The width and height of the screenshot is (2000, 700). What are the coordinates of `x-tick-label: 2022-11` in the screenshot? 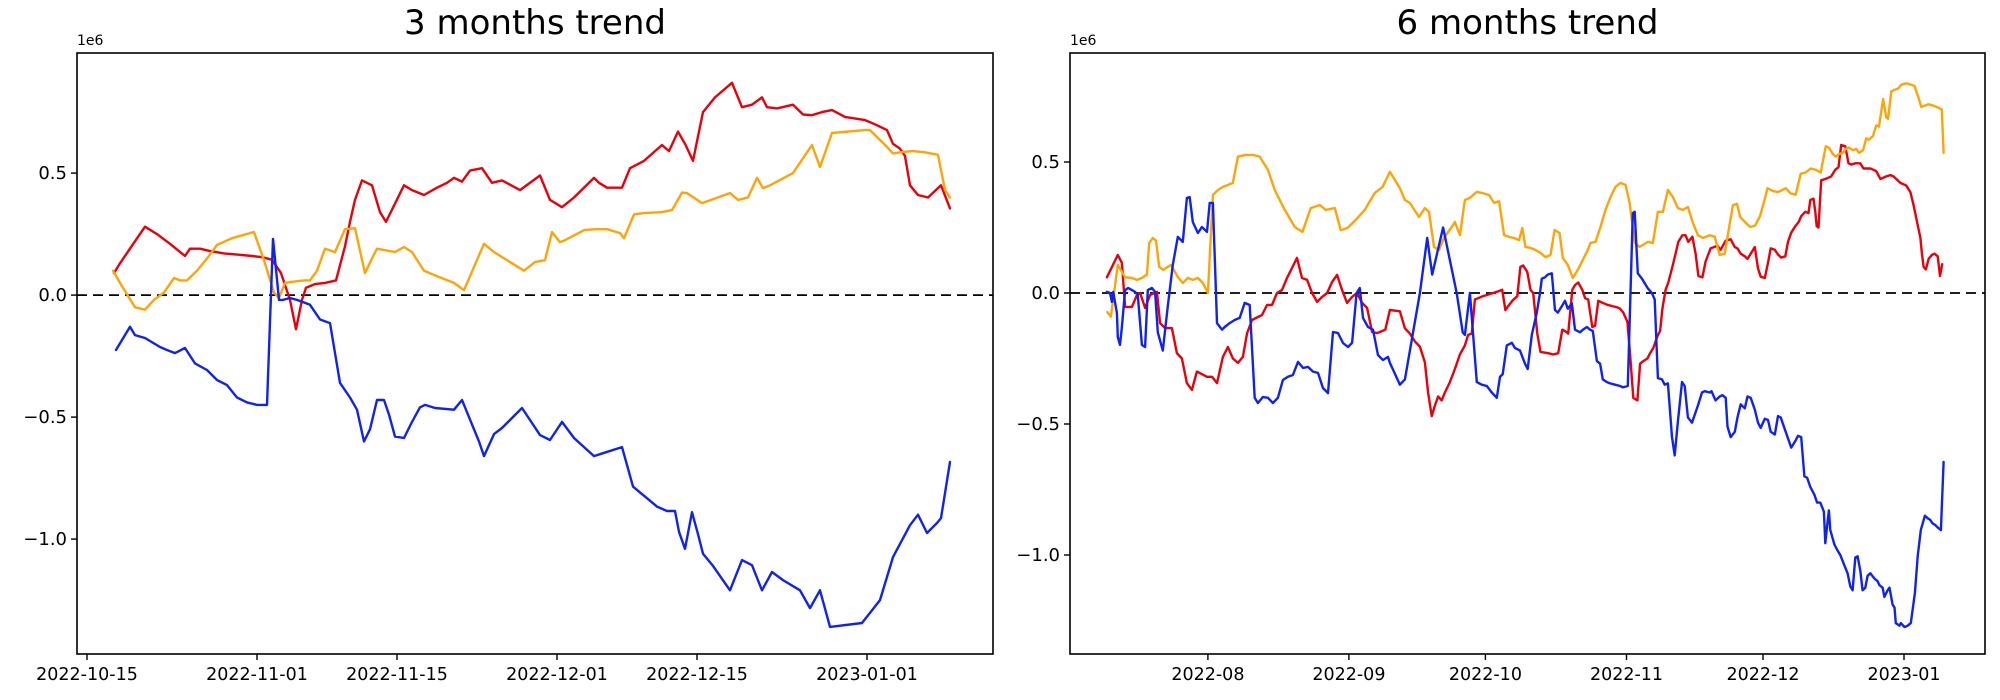 It's located at (1626, 675).